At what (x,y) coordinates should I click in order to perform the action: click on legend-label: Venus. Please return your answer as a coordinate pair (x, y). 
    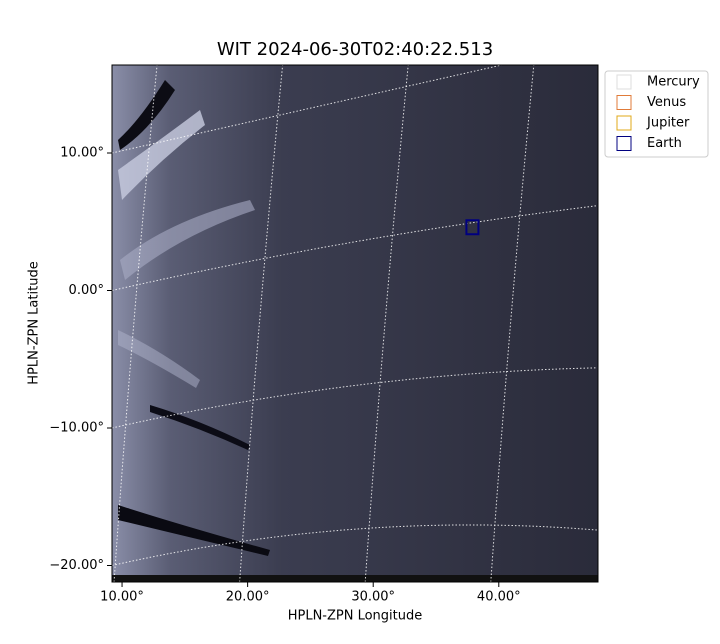
    Looking at the image, I should click on (666, 102).